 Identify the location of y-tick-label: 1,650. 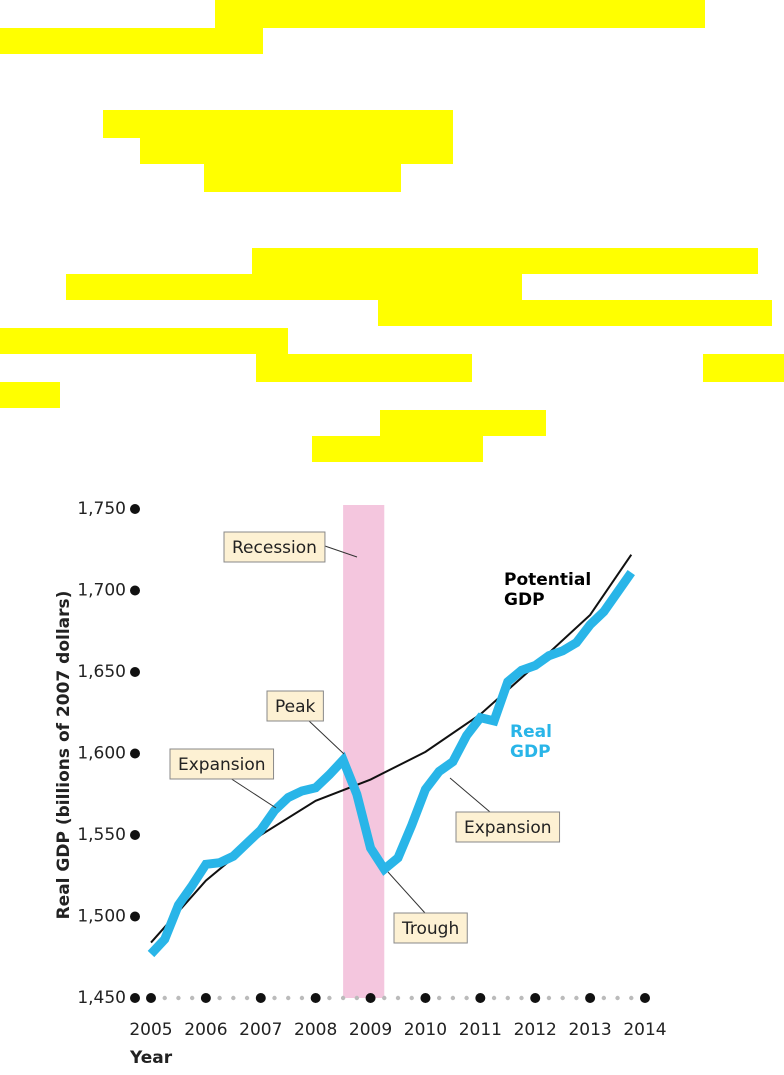
(101, 672).